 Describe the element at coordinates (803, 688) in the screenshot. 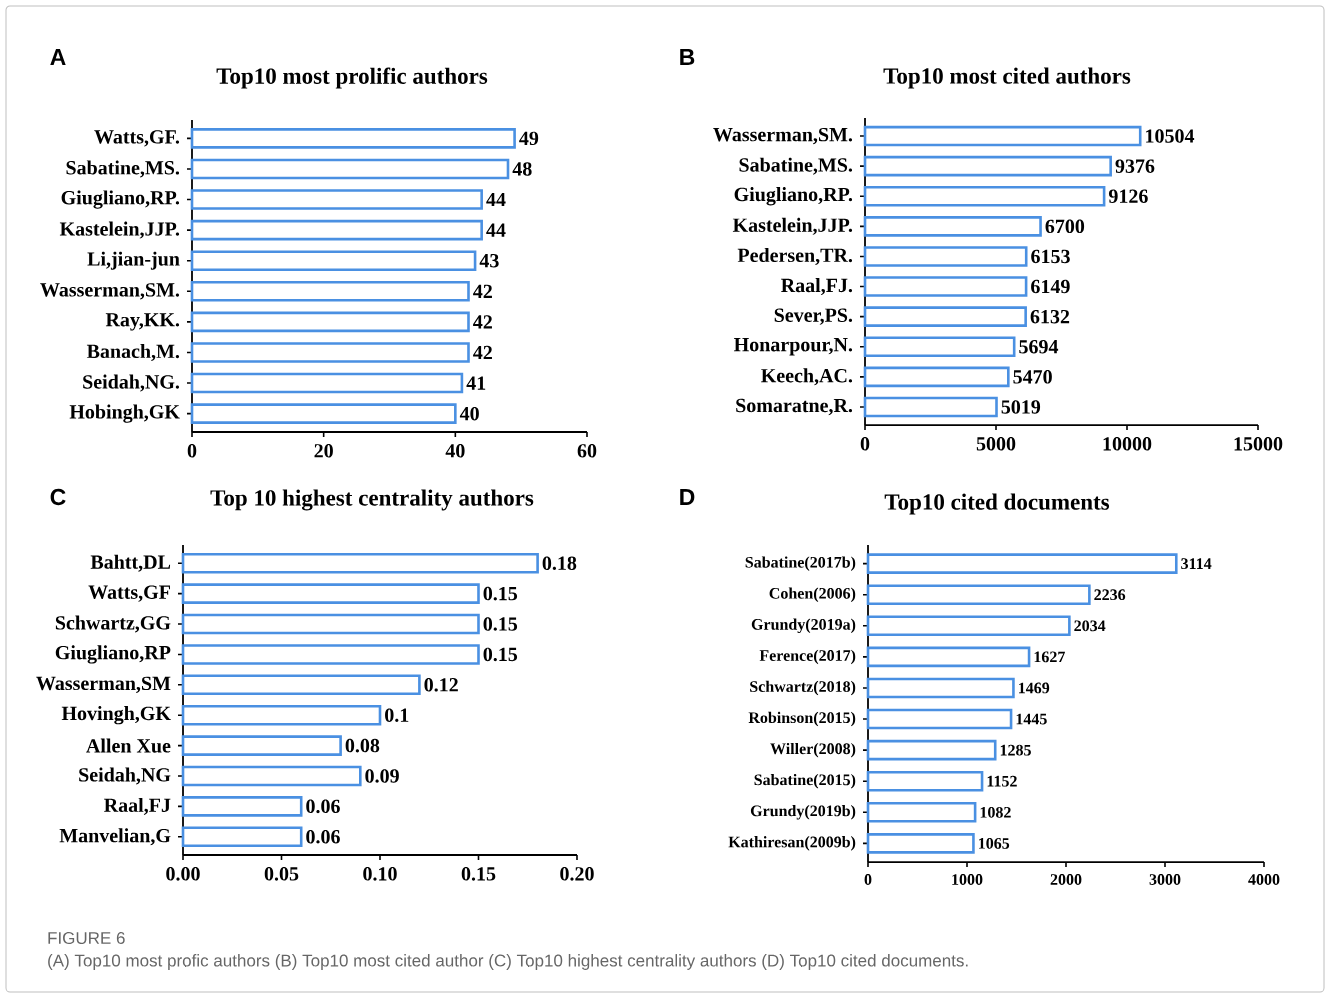

I see `y-tick-label: Schwartz(2018)` at that location.